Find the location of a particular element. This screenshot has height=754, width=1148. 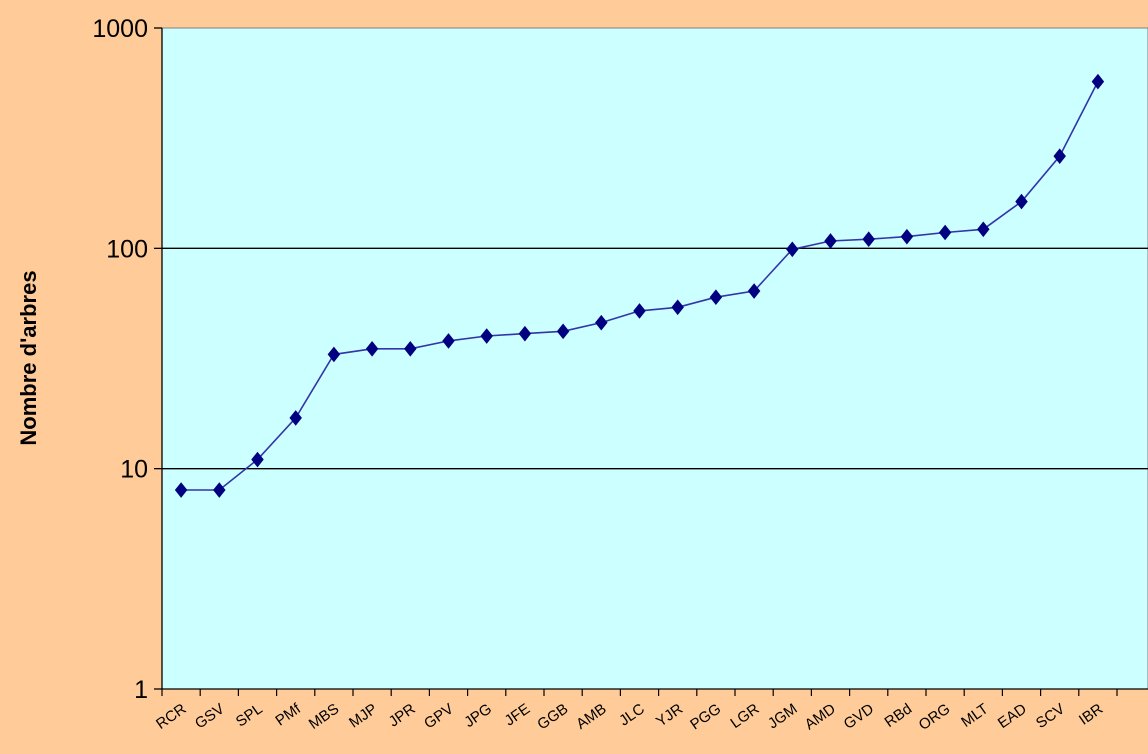

x-tick-label: MBS is located at coordinates (324, 716).